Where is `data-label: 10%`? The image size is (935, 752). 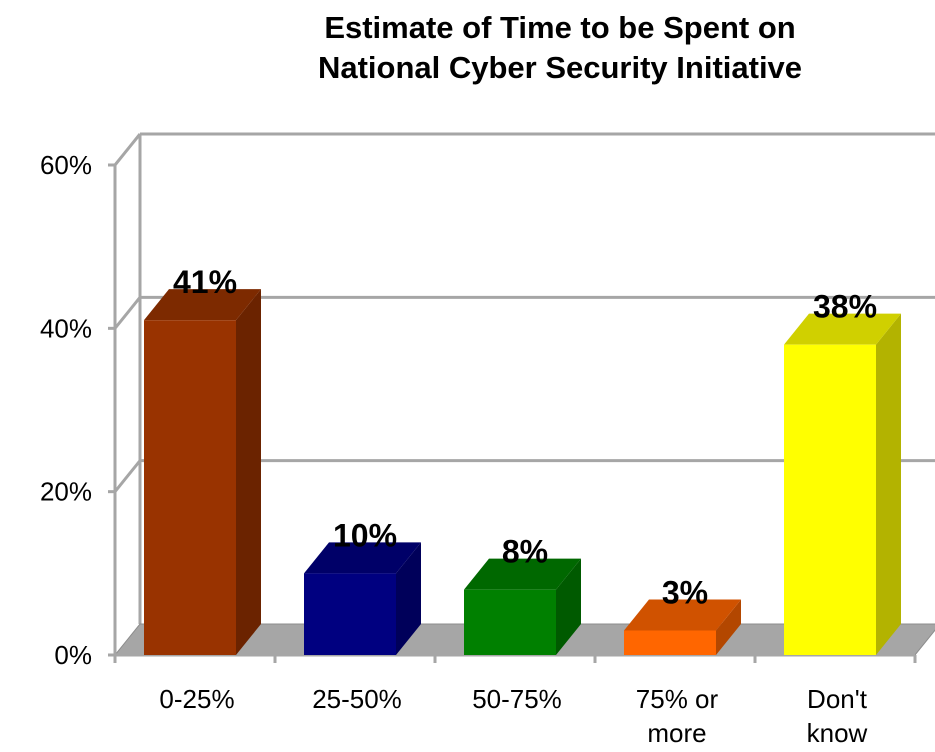 data-label: 10% is located at coordinates (365, 535).